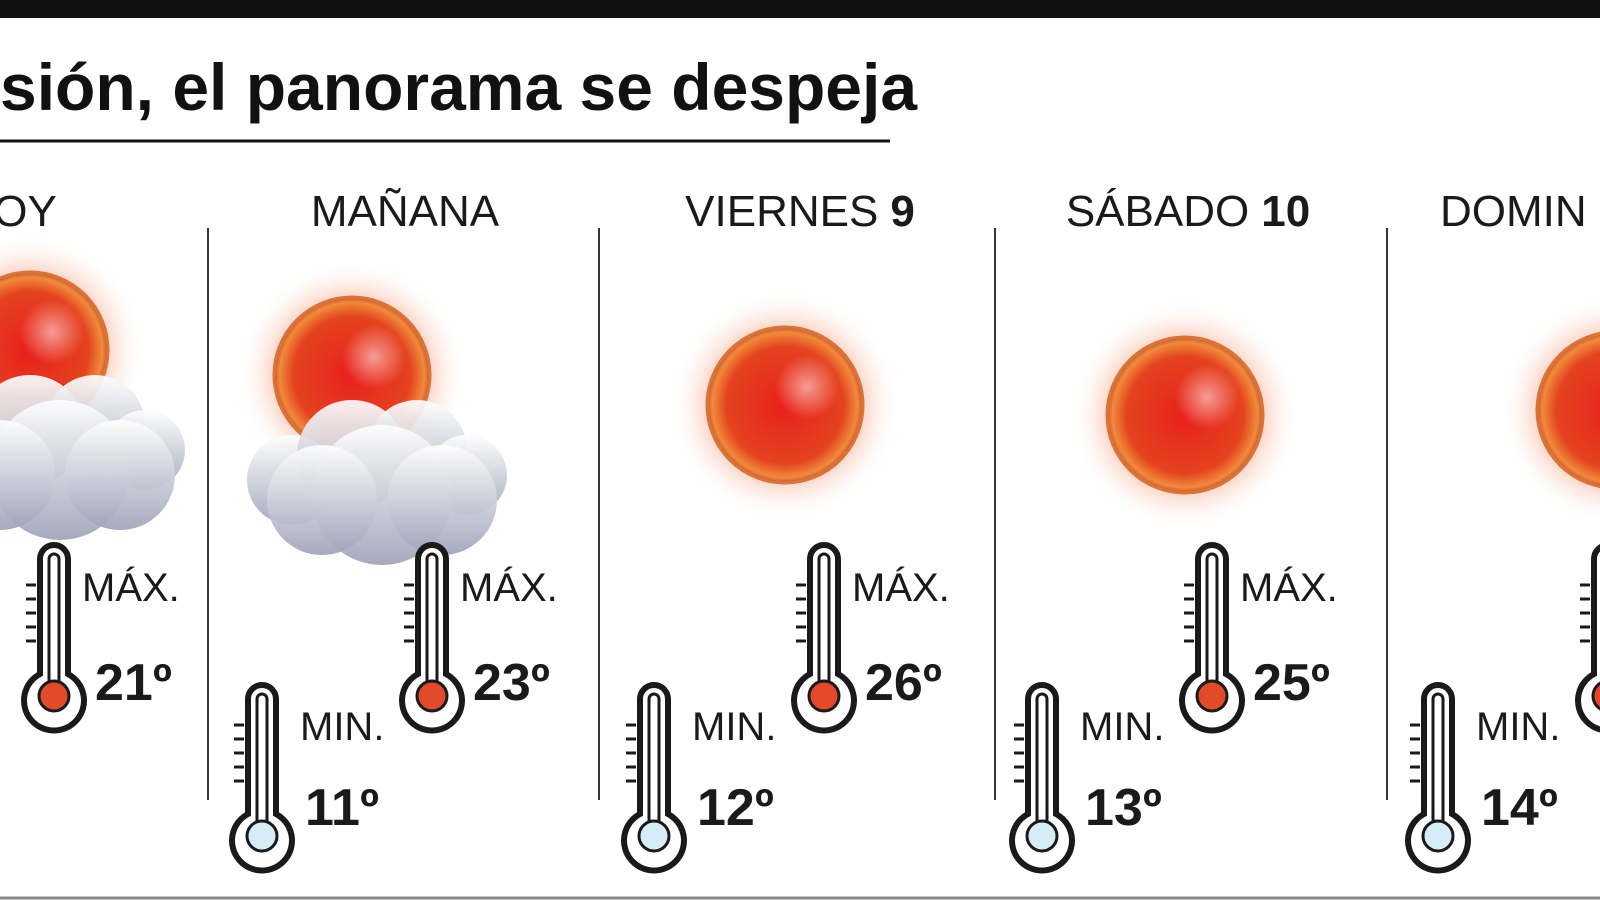 This screenshot has height=900, width=1600. What do you see at coordinates (781, 211) in the screenshot?
I see `day-label: VIERNES` at bounding box center [781, 211].